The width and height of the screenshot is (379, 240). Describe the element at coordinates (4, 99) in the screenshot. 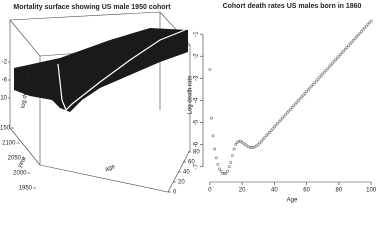

I see `z-tick-label: -10` at that location.